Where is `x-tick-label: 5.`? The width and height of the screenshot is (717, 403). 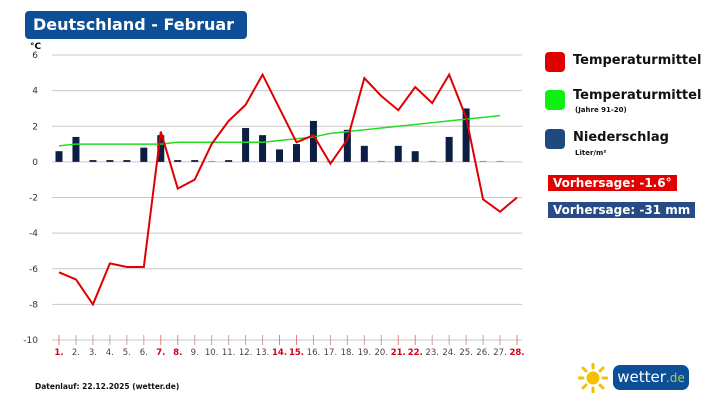
x-tick-label: 5. is located at coordinates (127, 353).